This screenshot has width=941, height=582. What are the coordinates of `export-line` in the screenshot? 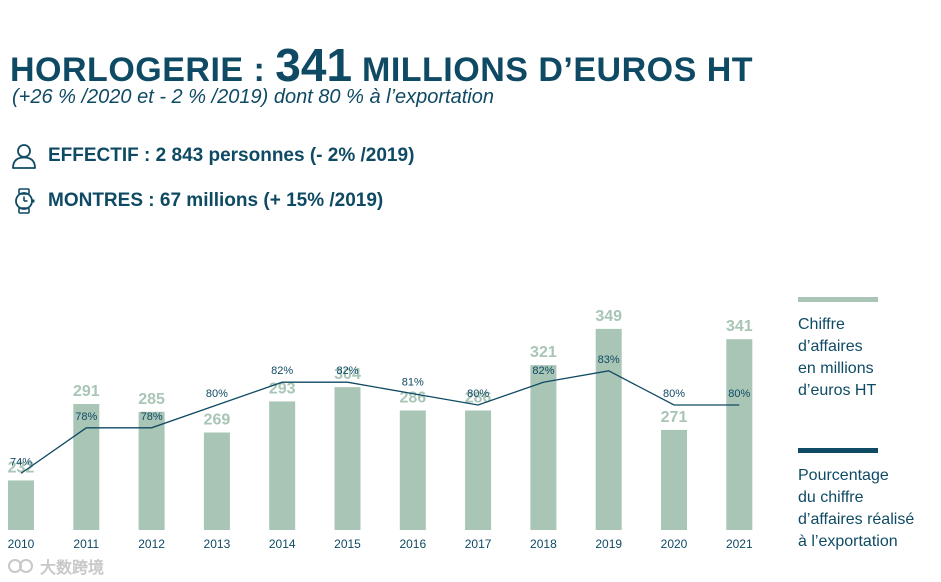 It's located at (380, 422).